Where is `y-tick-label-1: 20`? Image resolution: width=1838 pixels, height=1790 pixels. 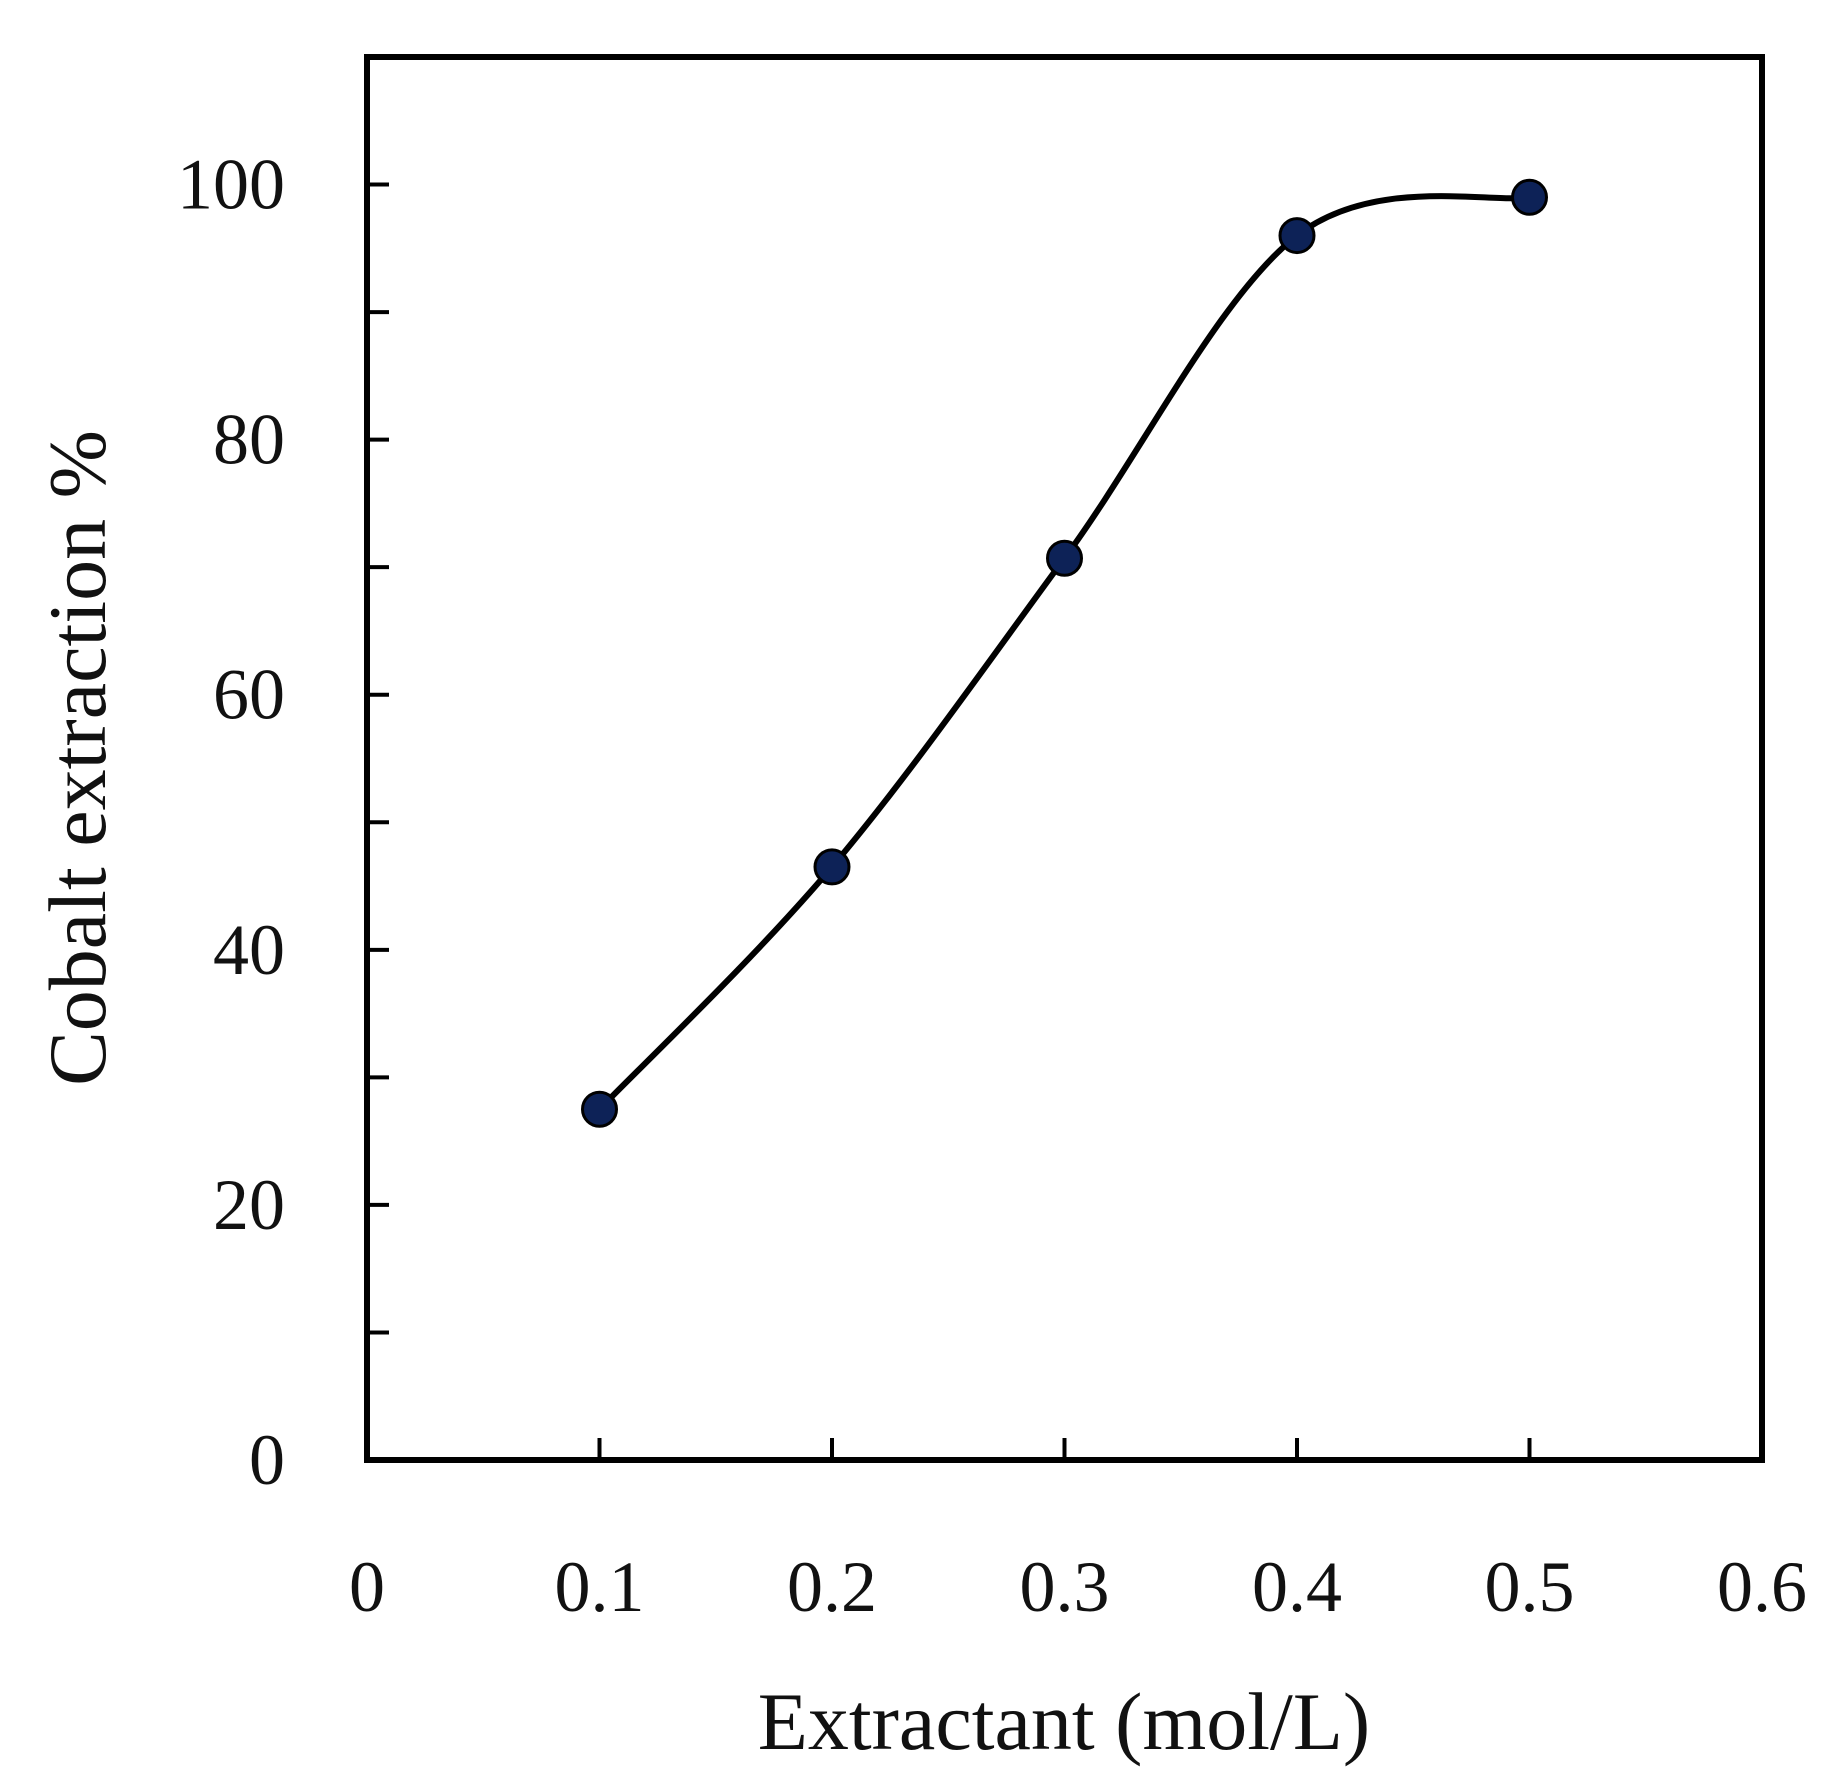 y-tick-label-1: 20 is located at coordinates (249, 1205).